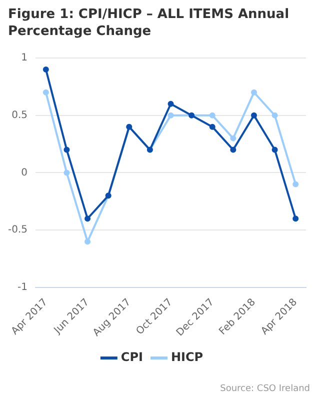  I want to click on y-tick-label: -1, so click(23, 288).